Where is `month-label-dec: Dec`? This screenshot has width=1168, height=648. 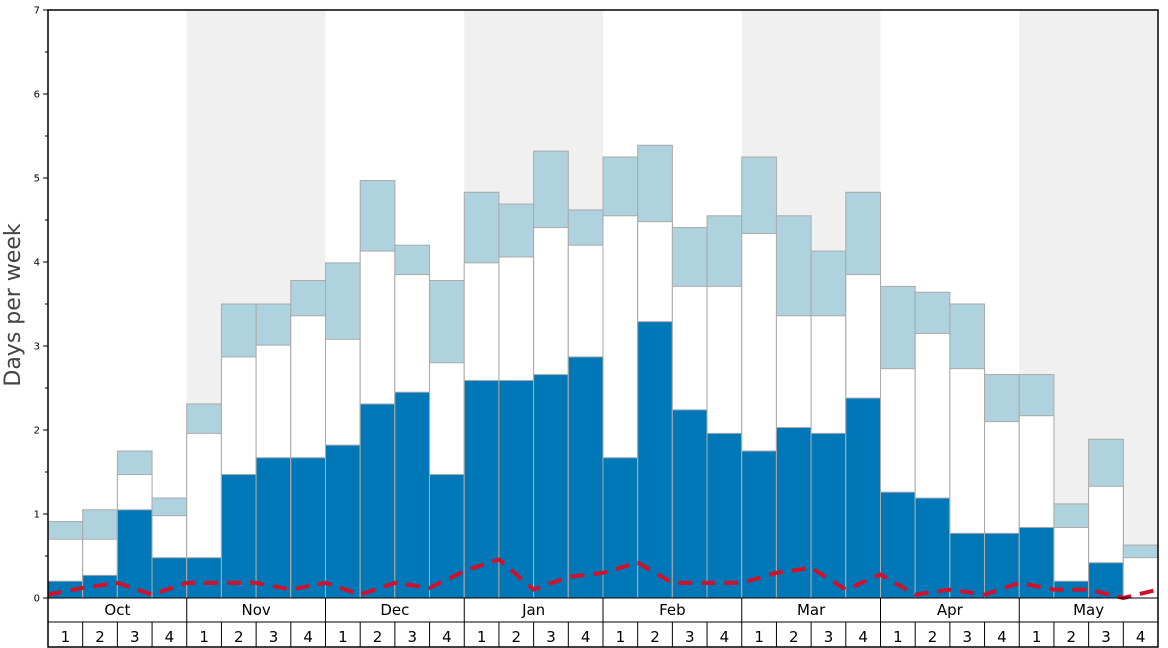
month-label-dec: Dec is located at coordinates (394, 610).